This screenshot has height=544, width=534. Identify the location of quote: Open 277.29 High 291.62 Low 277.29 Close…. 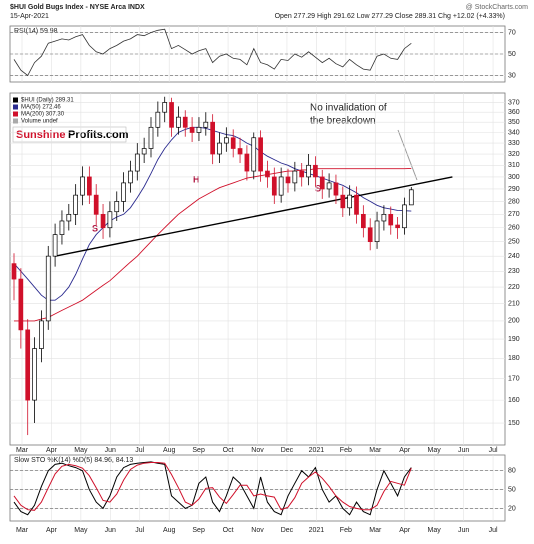
(390, 16).